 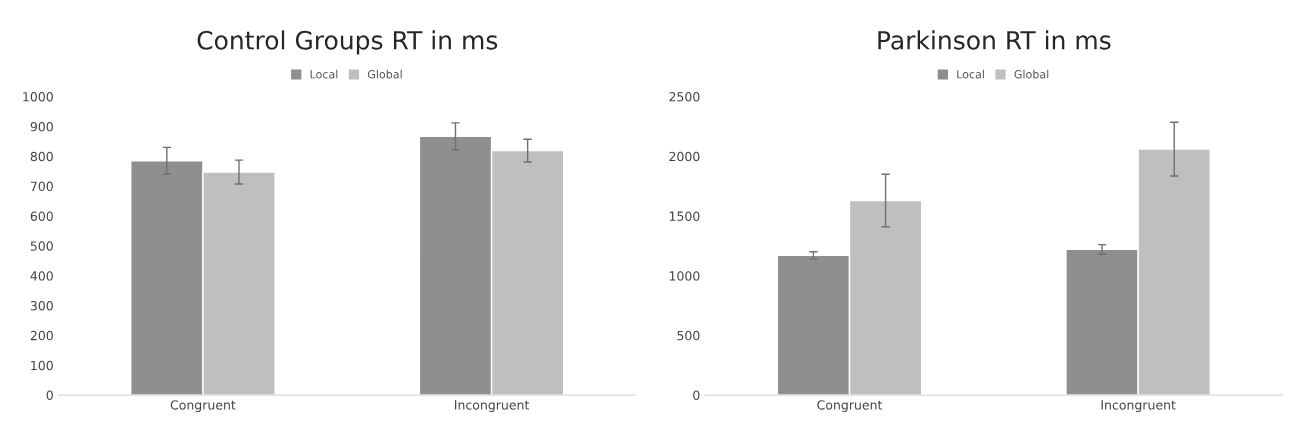 What do you see at coordinates (41, 216) in the screenshot?
I see `y-tick-label: 600` at bounding box center [41, 216].